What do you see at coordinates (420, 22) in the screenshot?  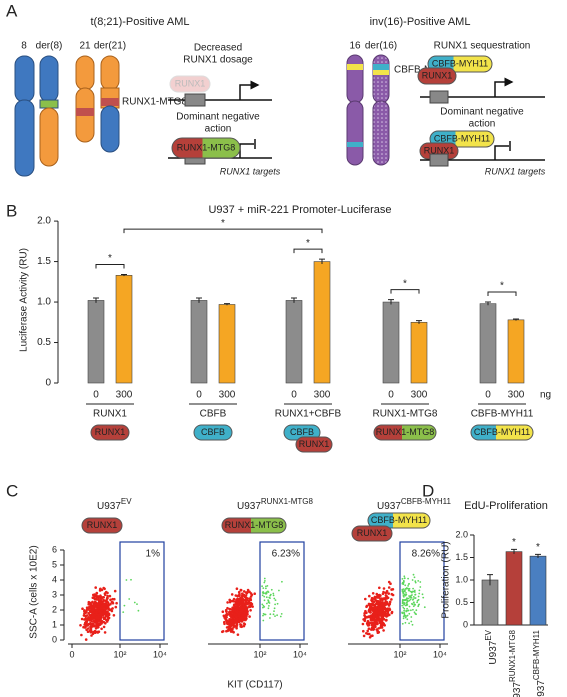 I see `panel-title: inv(16)-Positive AML` at bounding box center [420, 22].